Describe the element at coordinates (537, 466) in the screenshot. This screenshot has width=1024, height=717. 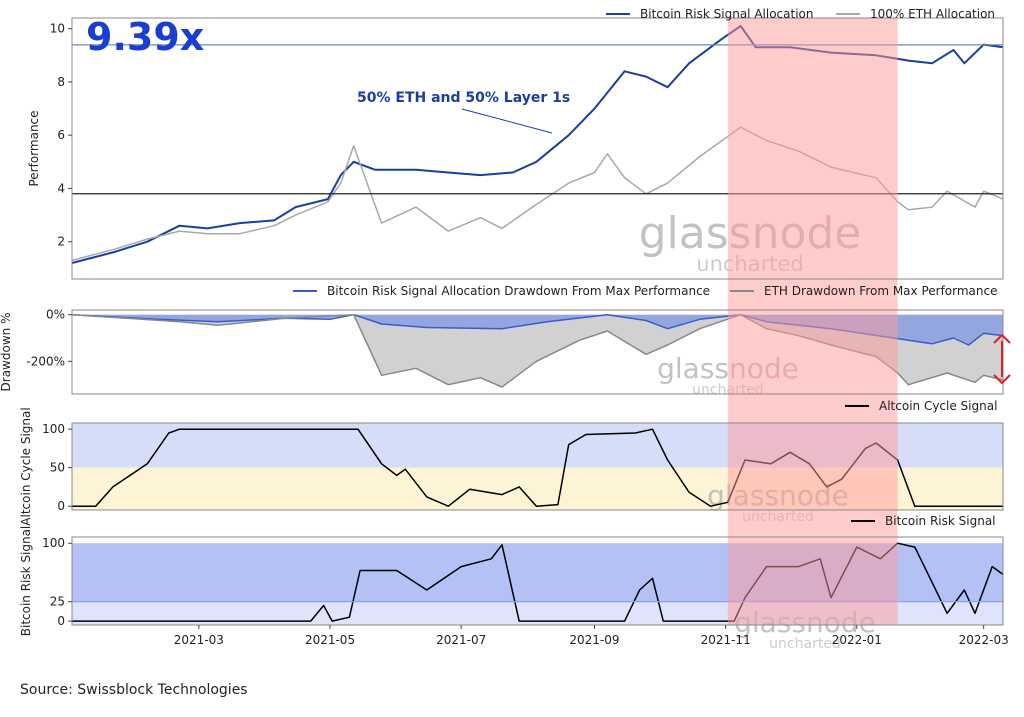
I see `panel-2-frame` at that location.